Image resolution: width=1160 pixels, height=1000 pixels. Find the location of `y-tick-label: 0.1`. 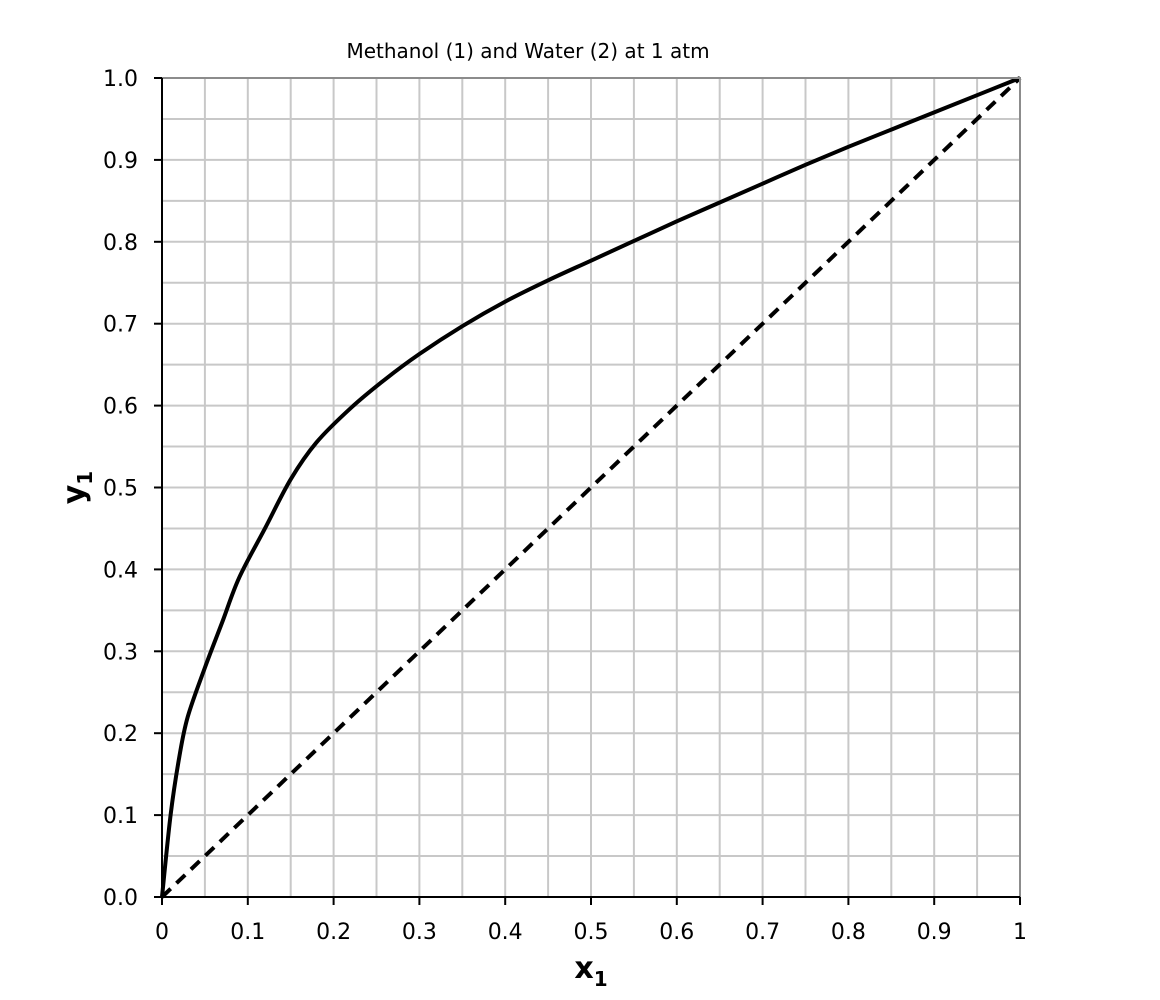

y-tick-label: 0.1 is located at coordinates (120, 816).